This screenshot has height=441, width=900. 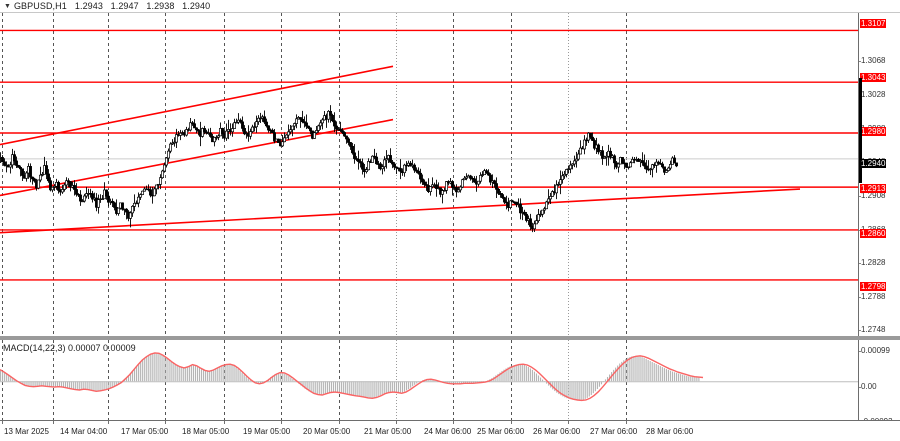 I want to click on macd-scale-tick: 0.00, so click(x=868, y=386).